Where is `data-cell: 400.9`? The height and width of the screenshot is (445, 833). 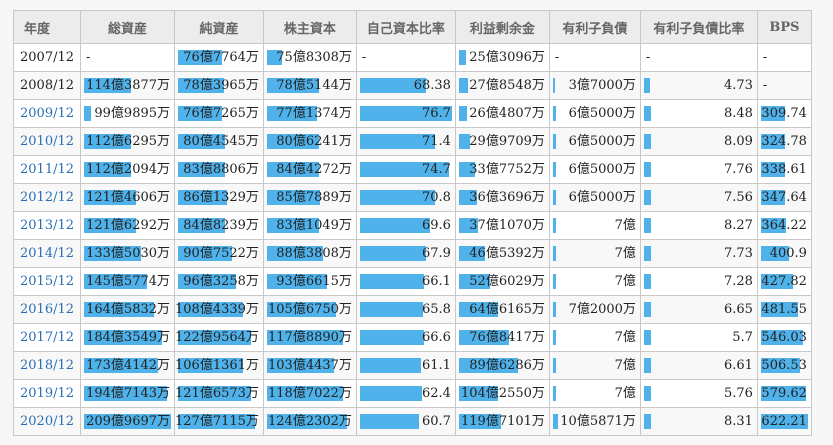
data-cell: 400.9 is located at coordinates (784, 253).